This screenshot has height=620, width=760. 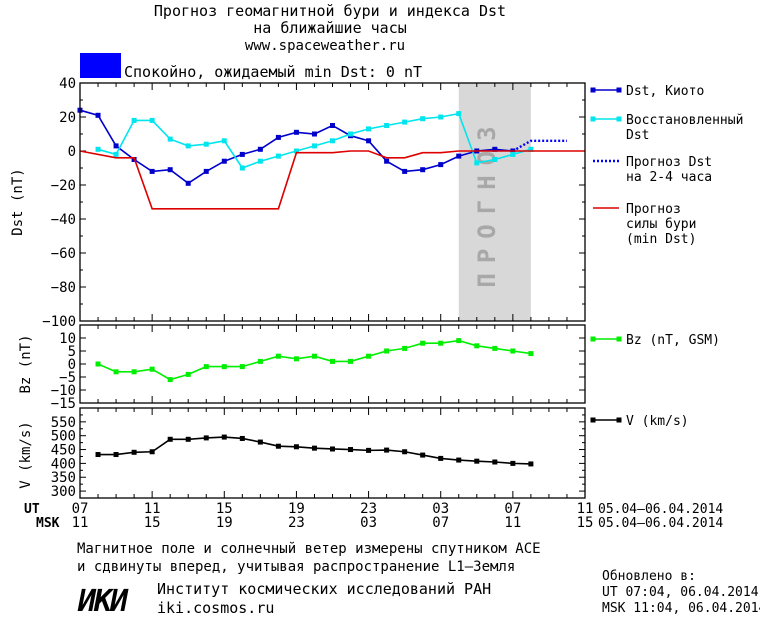 I want to click on ut-tick-label: 03, so click(x=440, y=509).